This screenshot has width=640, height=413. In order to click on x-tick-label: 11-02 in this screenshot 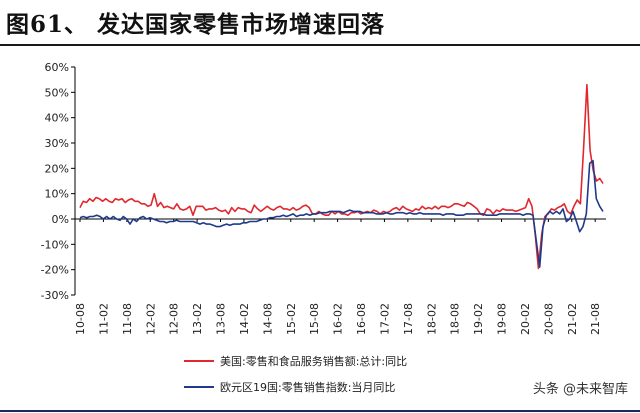, I will do `click(103, 319)`.